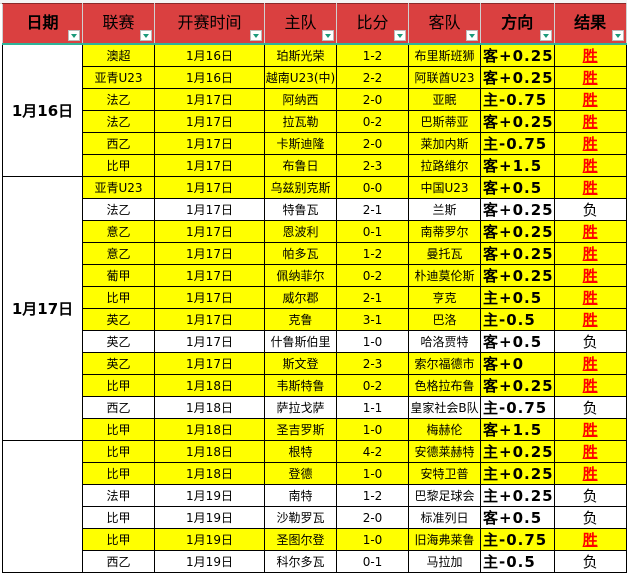 The height and width of the screenshot is (573, 627). What do you see at coordinates (300, 539) in the screenshot?
I see `home-cell: 圣图尔登` at bounding box center [300, 539].